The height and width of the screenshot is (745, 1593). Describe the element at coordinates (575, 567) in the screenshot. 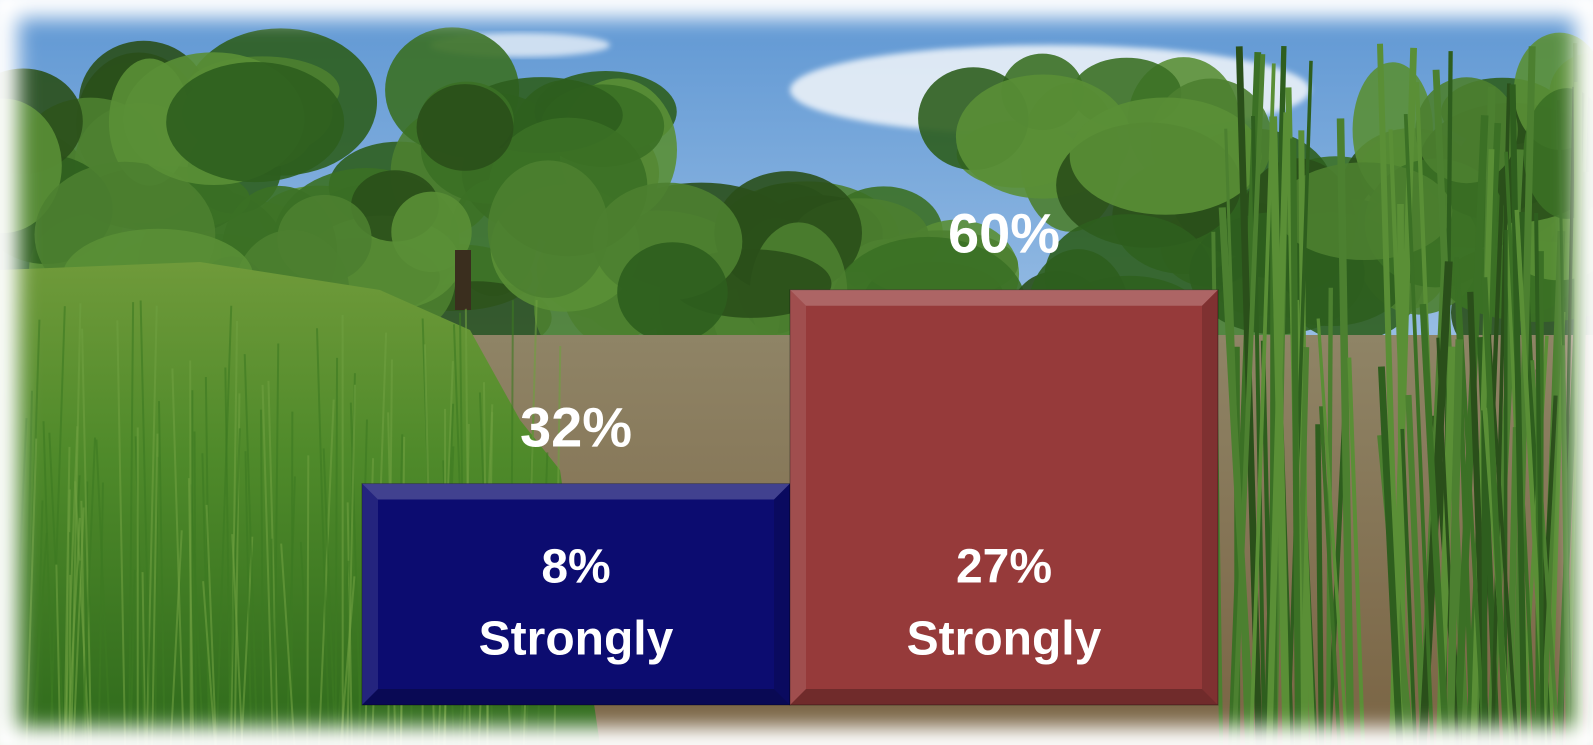

I see `strongly-value-label: 8%` at that location.